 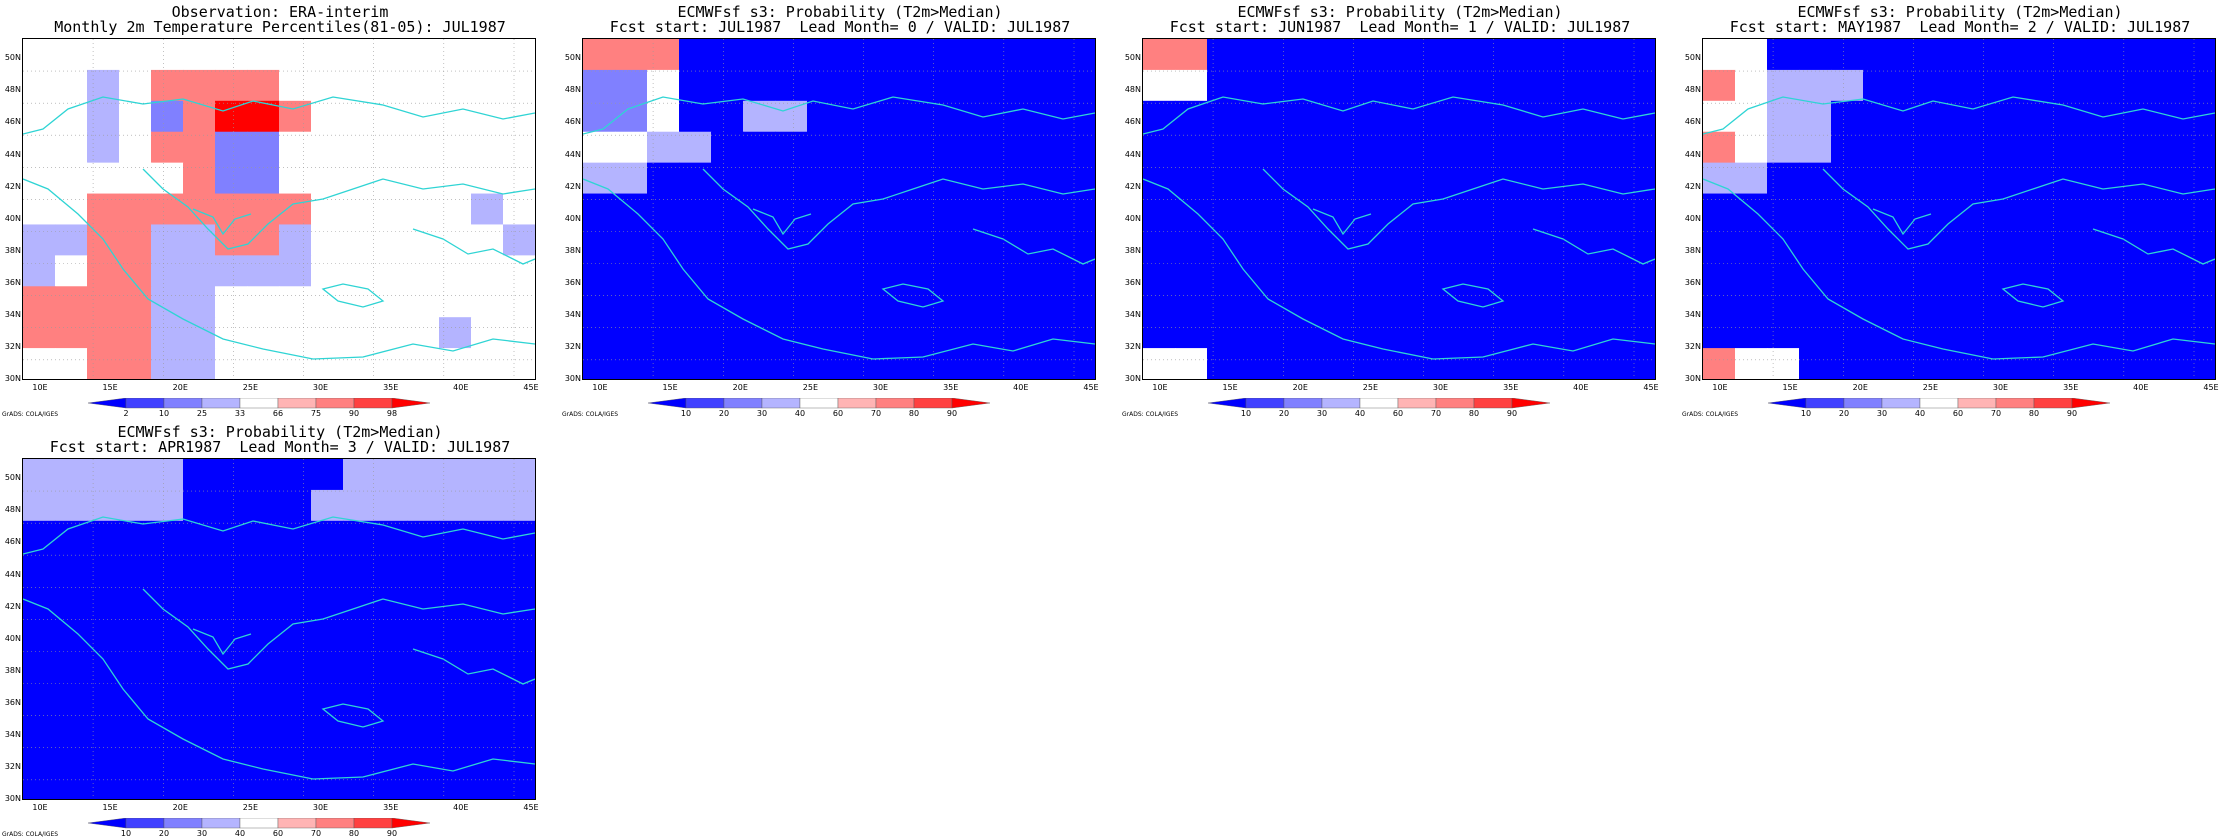 What do you see at coordinates (800, 413) in the screenshot?
I see `colorbar-tick-label: 40` at bounding box center [800, 413].